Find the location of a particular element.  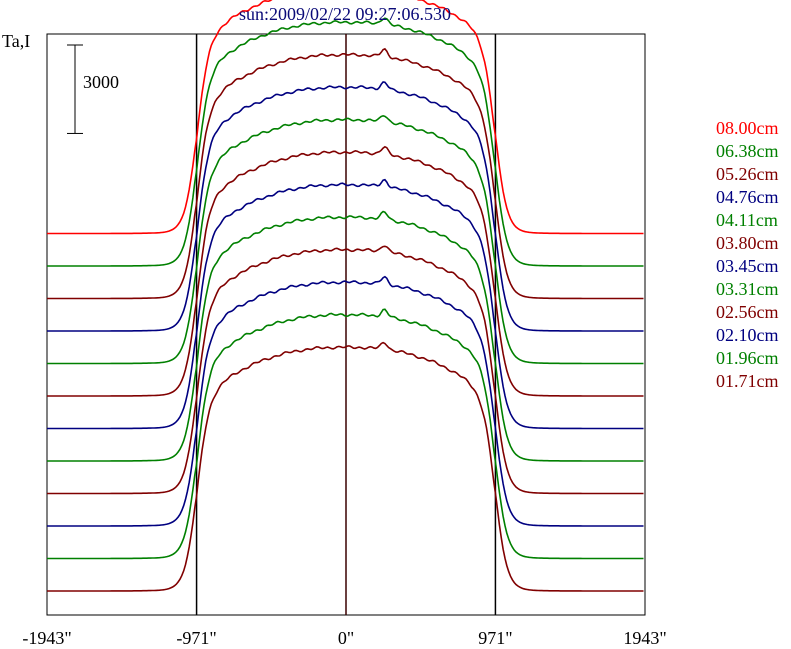

legend-item: 01.71cm is located at coordinates (747, 381).